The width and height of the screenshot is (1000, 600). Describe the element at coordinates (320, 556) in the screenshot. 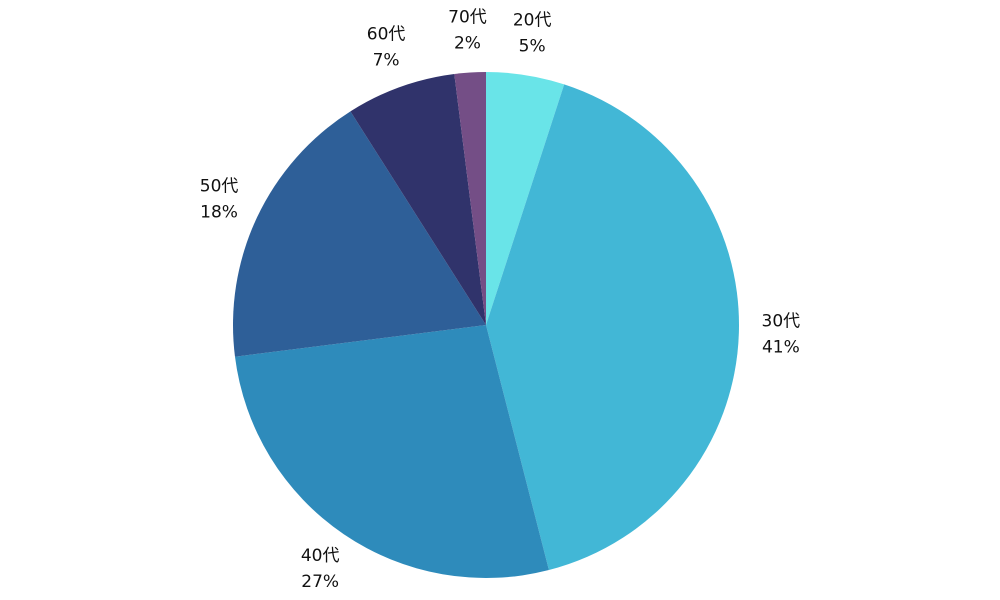

I see `slice-category-label: 40代` at that location.